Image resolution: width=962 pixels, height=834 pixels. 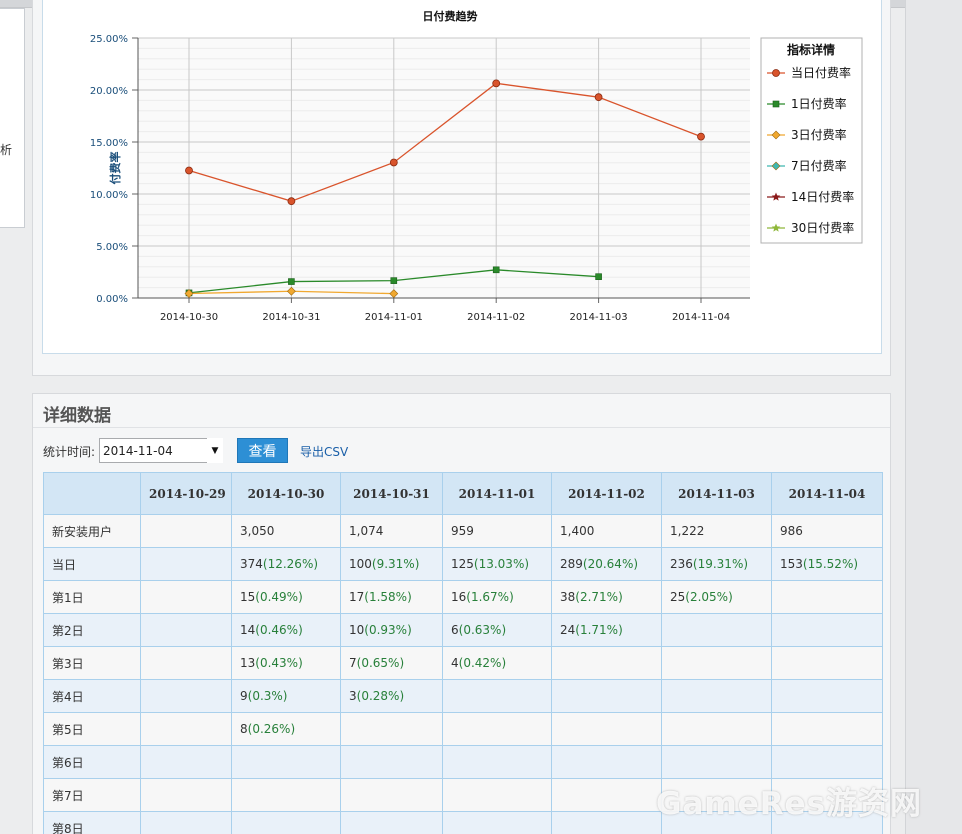 I want to click on table-header-date: 2014-11-04, so click(x=827, y=493).